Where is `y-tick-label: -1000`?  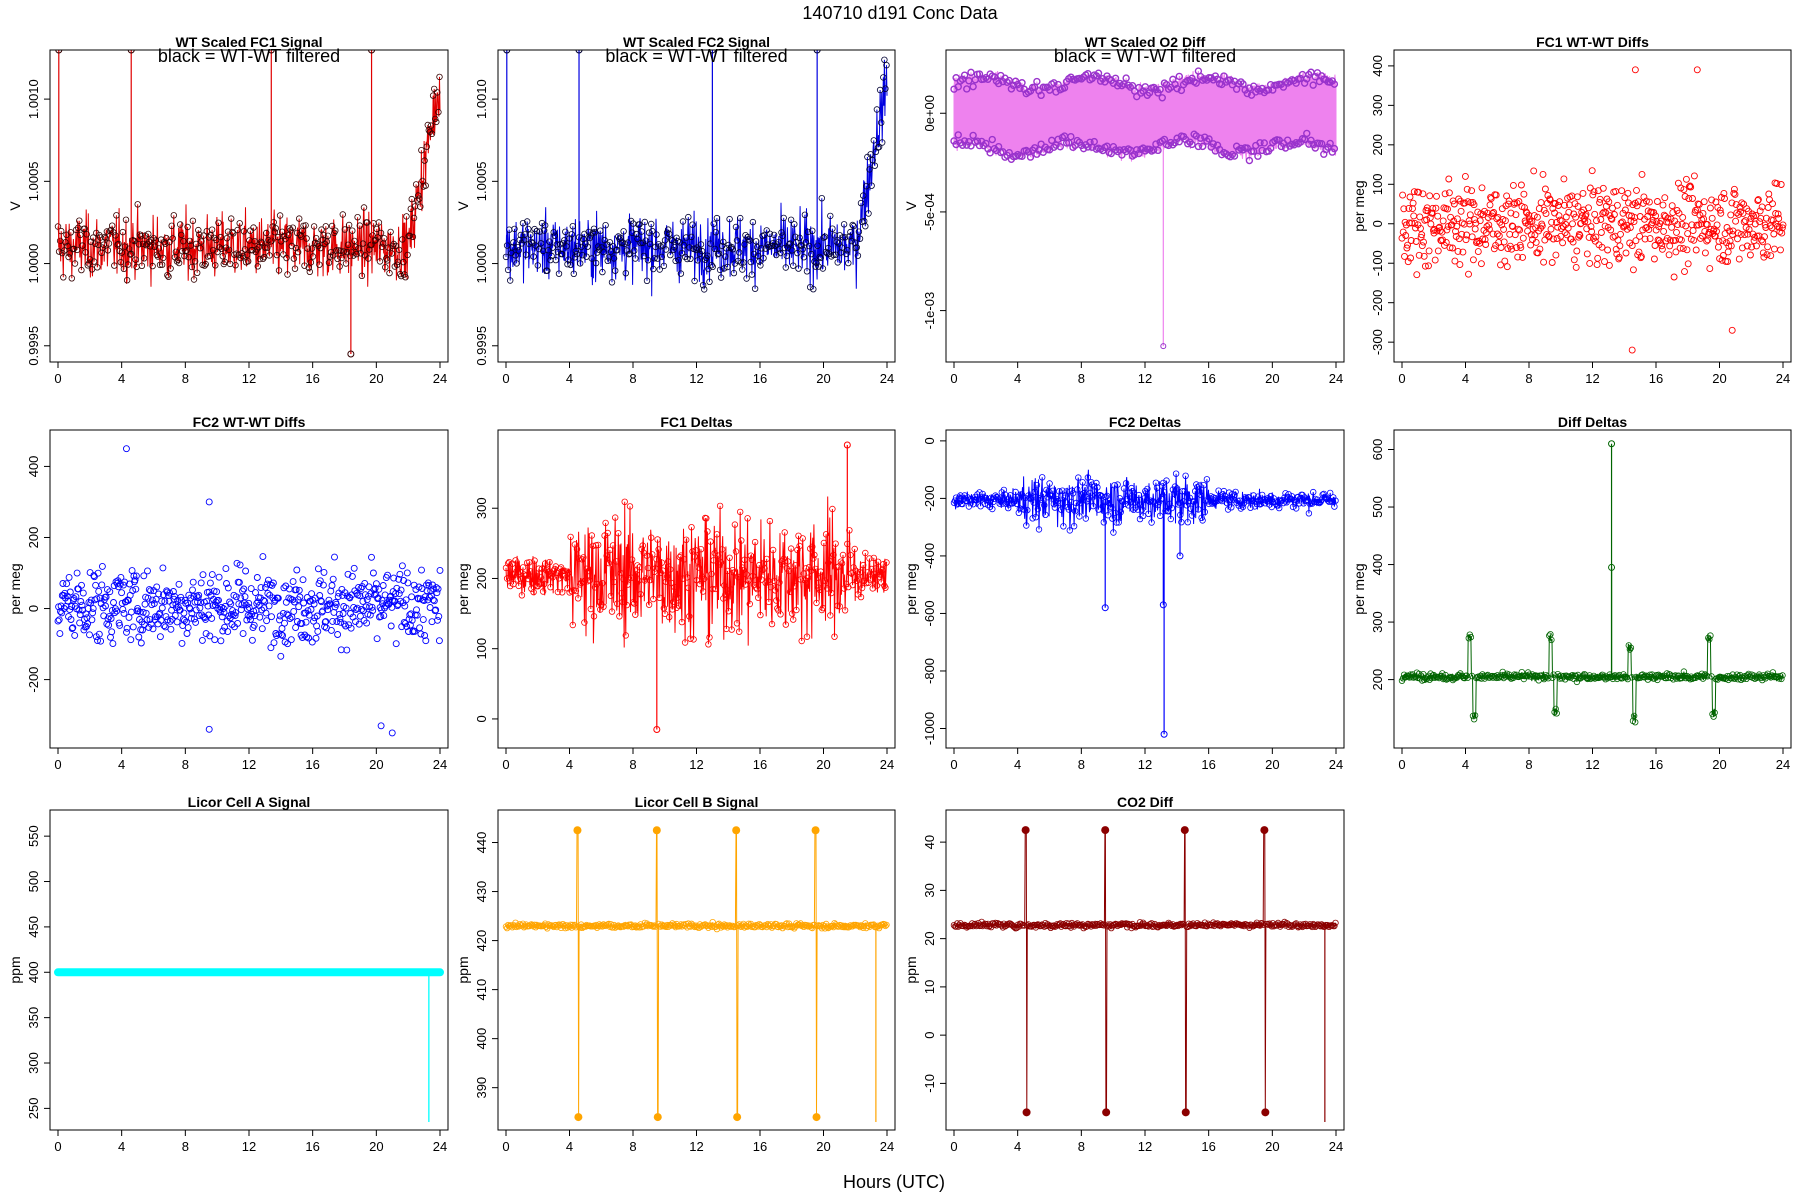 y-tick-label: -1000 is located at coordinates (929, 728).